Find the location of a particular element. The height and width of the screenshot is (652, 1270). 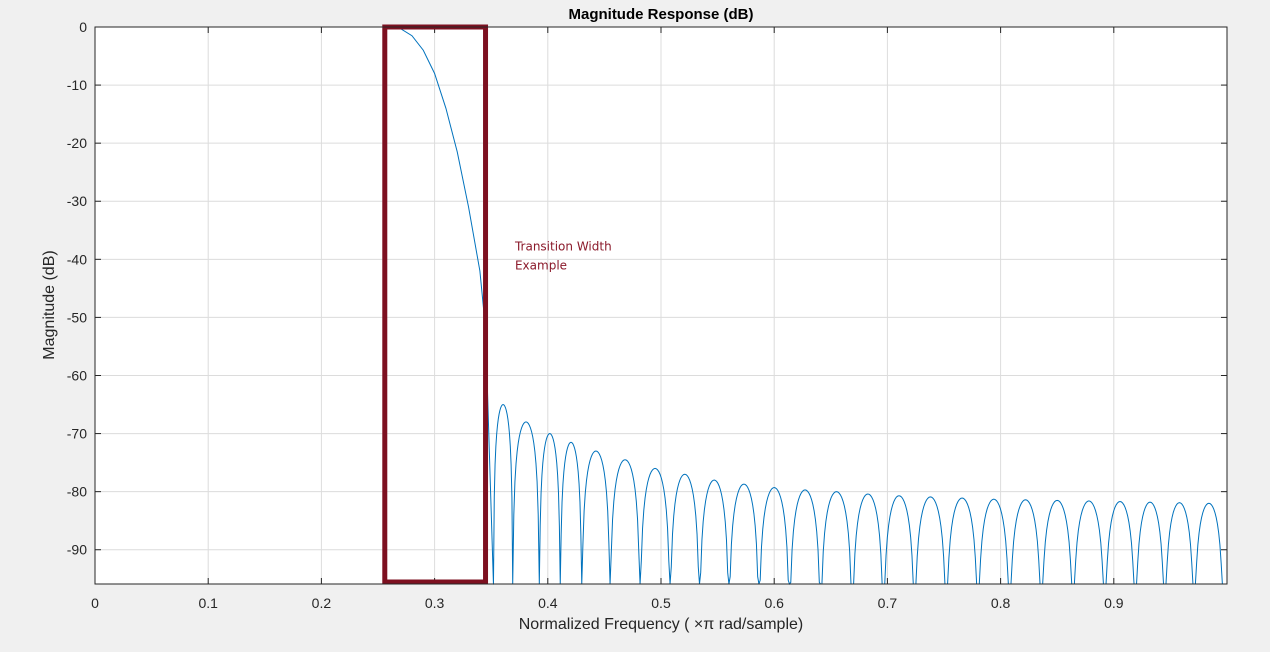

y-tick-label: -30 is located at coordinates (77, 201).